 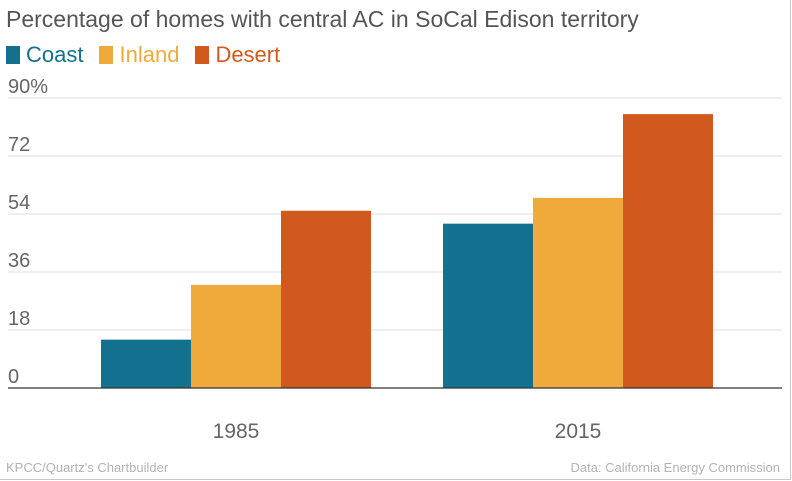 I want to click on legend: Coast Inland Desert, so click(x=143, y=55).